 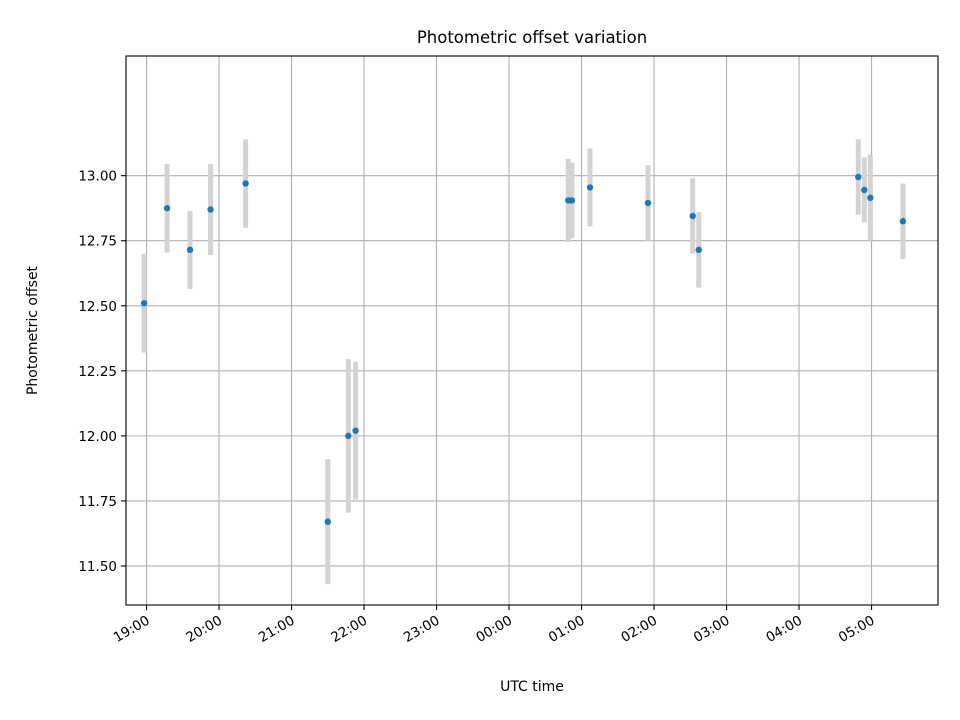 I want to click on y-tick-label: 12.75, so click(x=97, y=242).